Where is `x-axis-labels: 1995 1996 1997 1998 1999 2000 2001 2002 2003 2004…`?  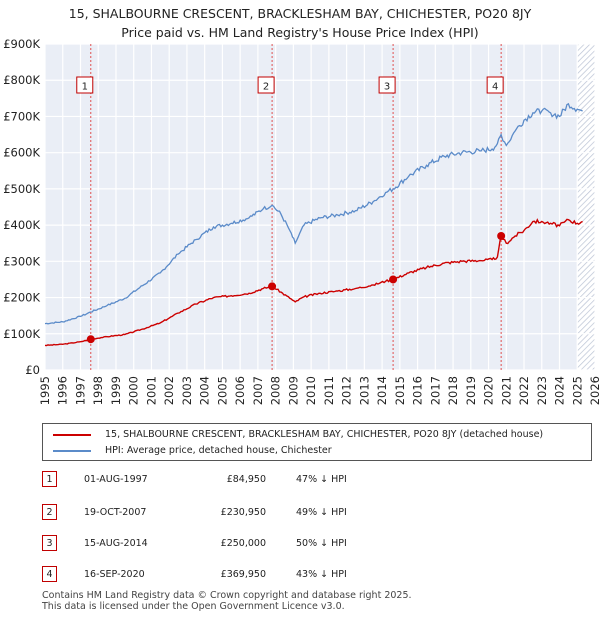 x-axis-labels: 1995 1996 1997 1998 1999 2000 2001 2002 2003 2004… is located at coordinates (319, 390).